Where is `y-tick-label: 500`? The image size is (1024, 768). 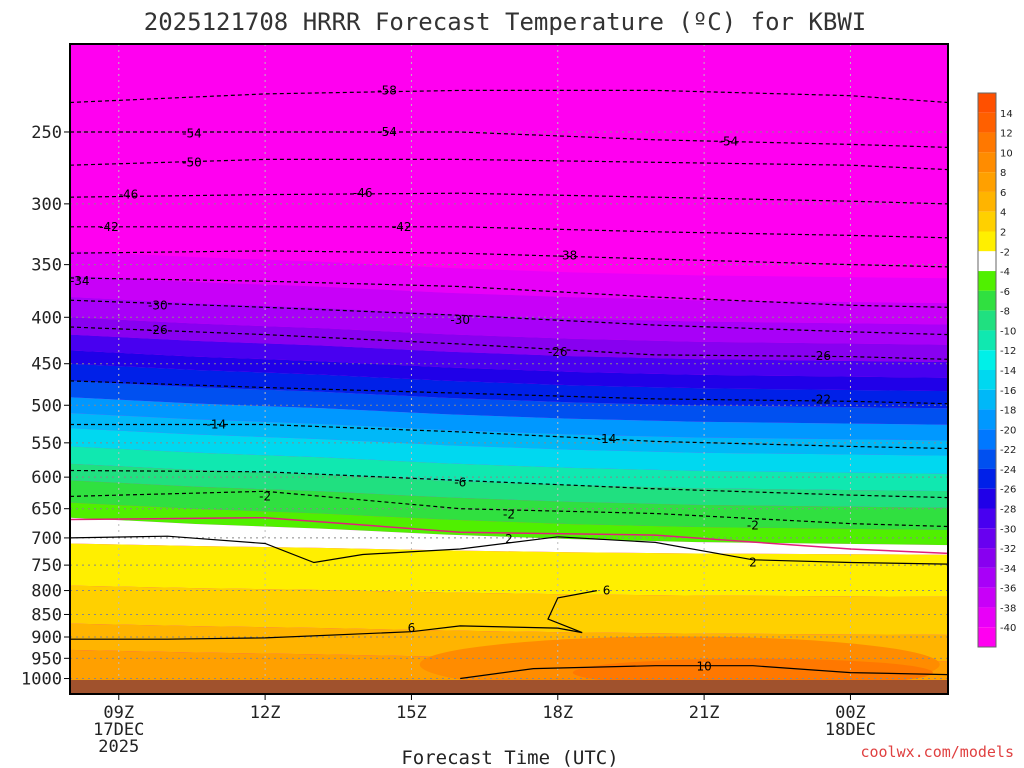 y-tick-label: 500 is located at coordinates (46, 406).